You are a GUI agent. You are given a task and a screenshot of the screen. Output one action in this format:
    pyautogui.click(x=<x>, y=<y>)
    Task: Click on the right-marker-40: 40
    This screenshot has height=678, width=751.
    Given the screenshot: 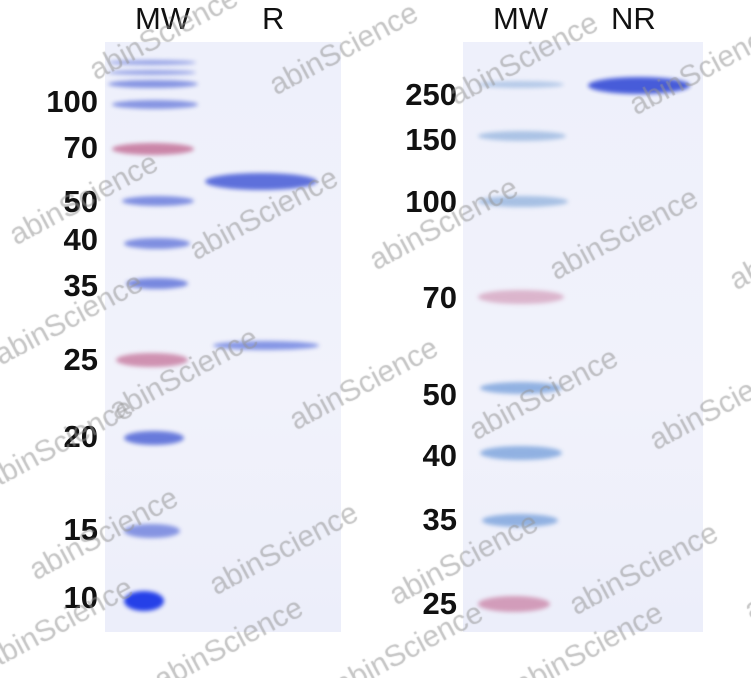 What is the action you would take?
    pyautogui.click(x=439, y=455)
    